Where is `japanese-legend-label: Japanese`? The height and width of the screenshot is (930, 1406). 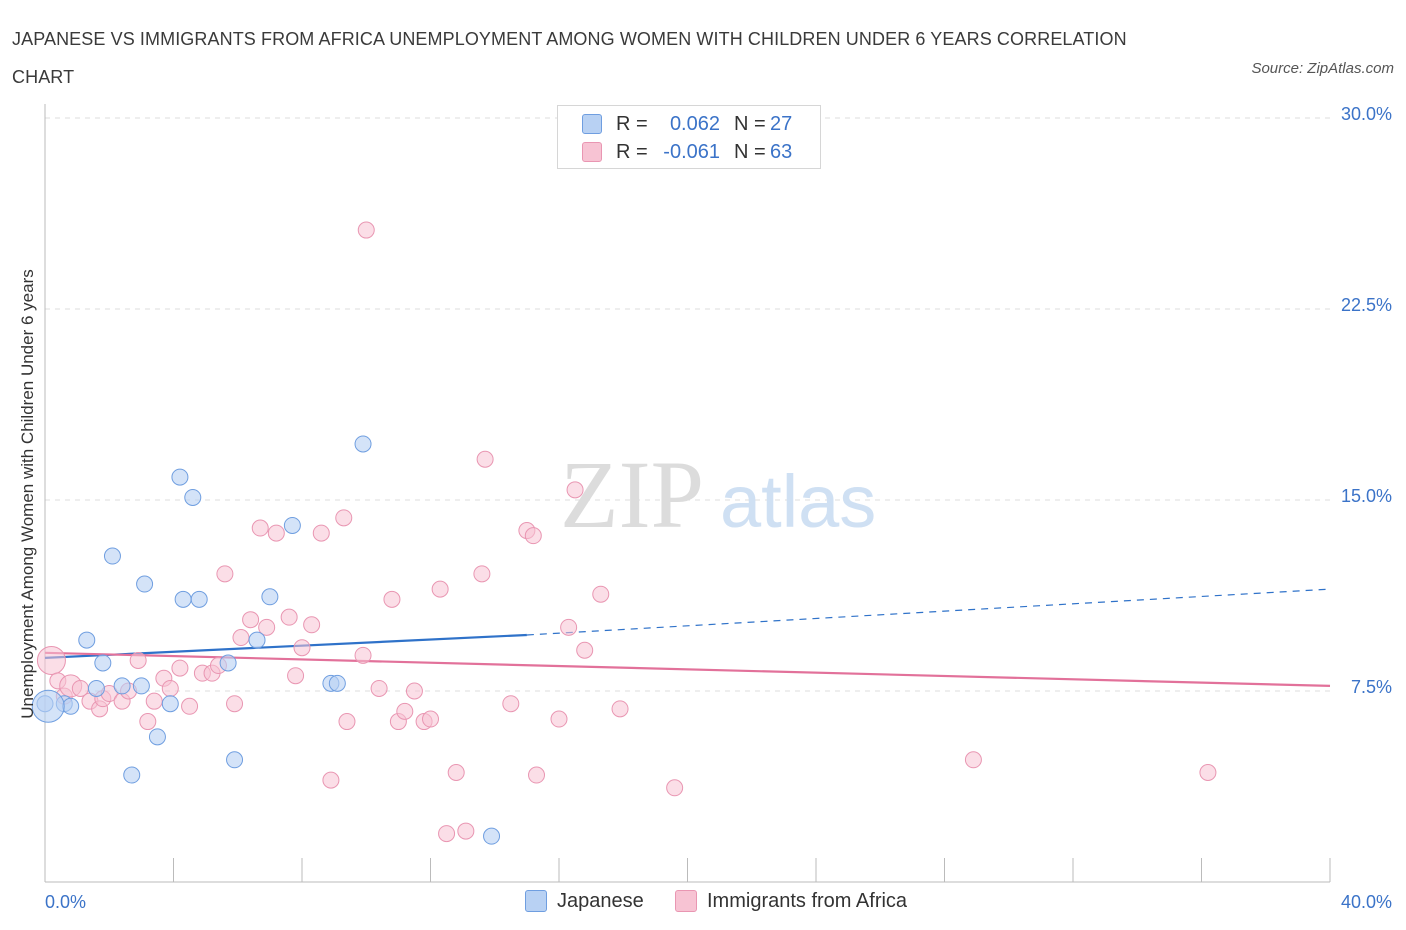 japanese-legend-label: Japanese is located at coordinates (600, 901).